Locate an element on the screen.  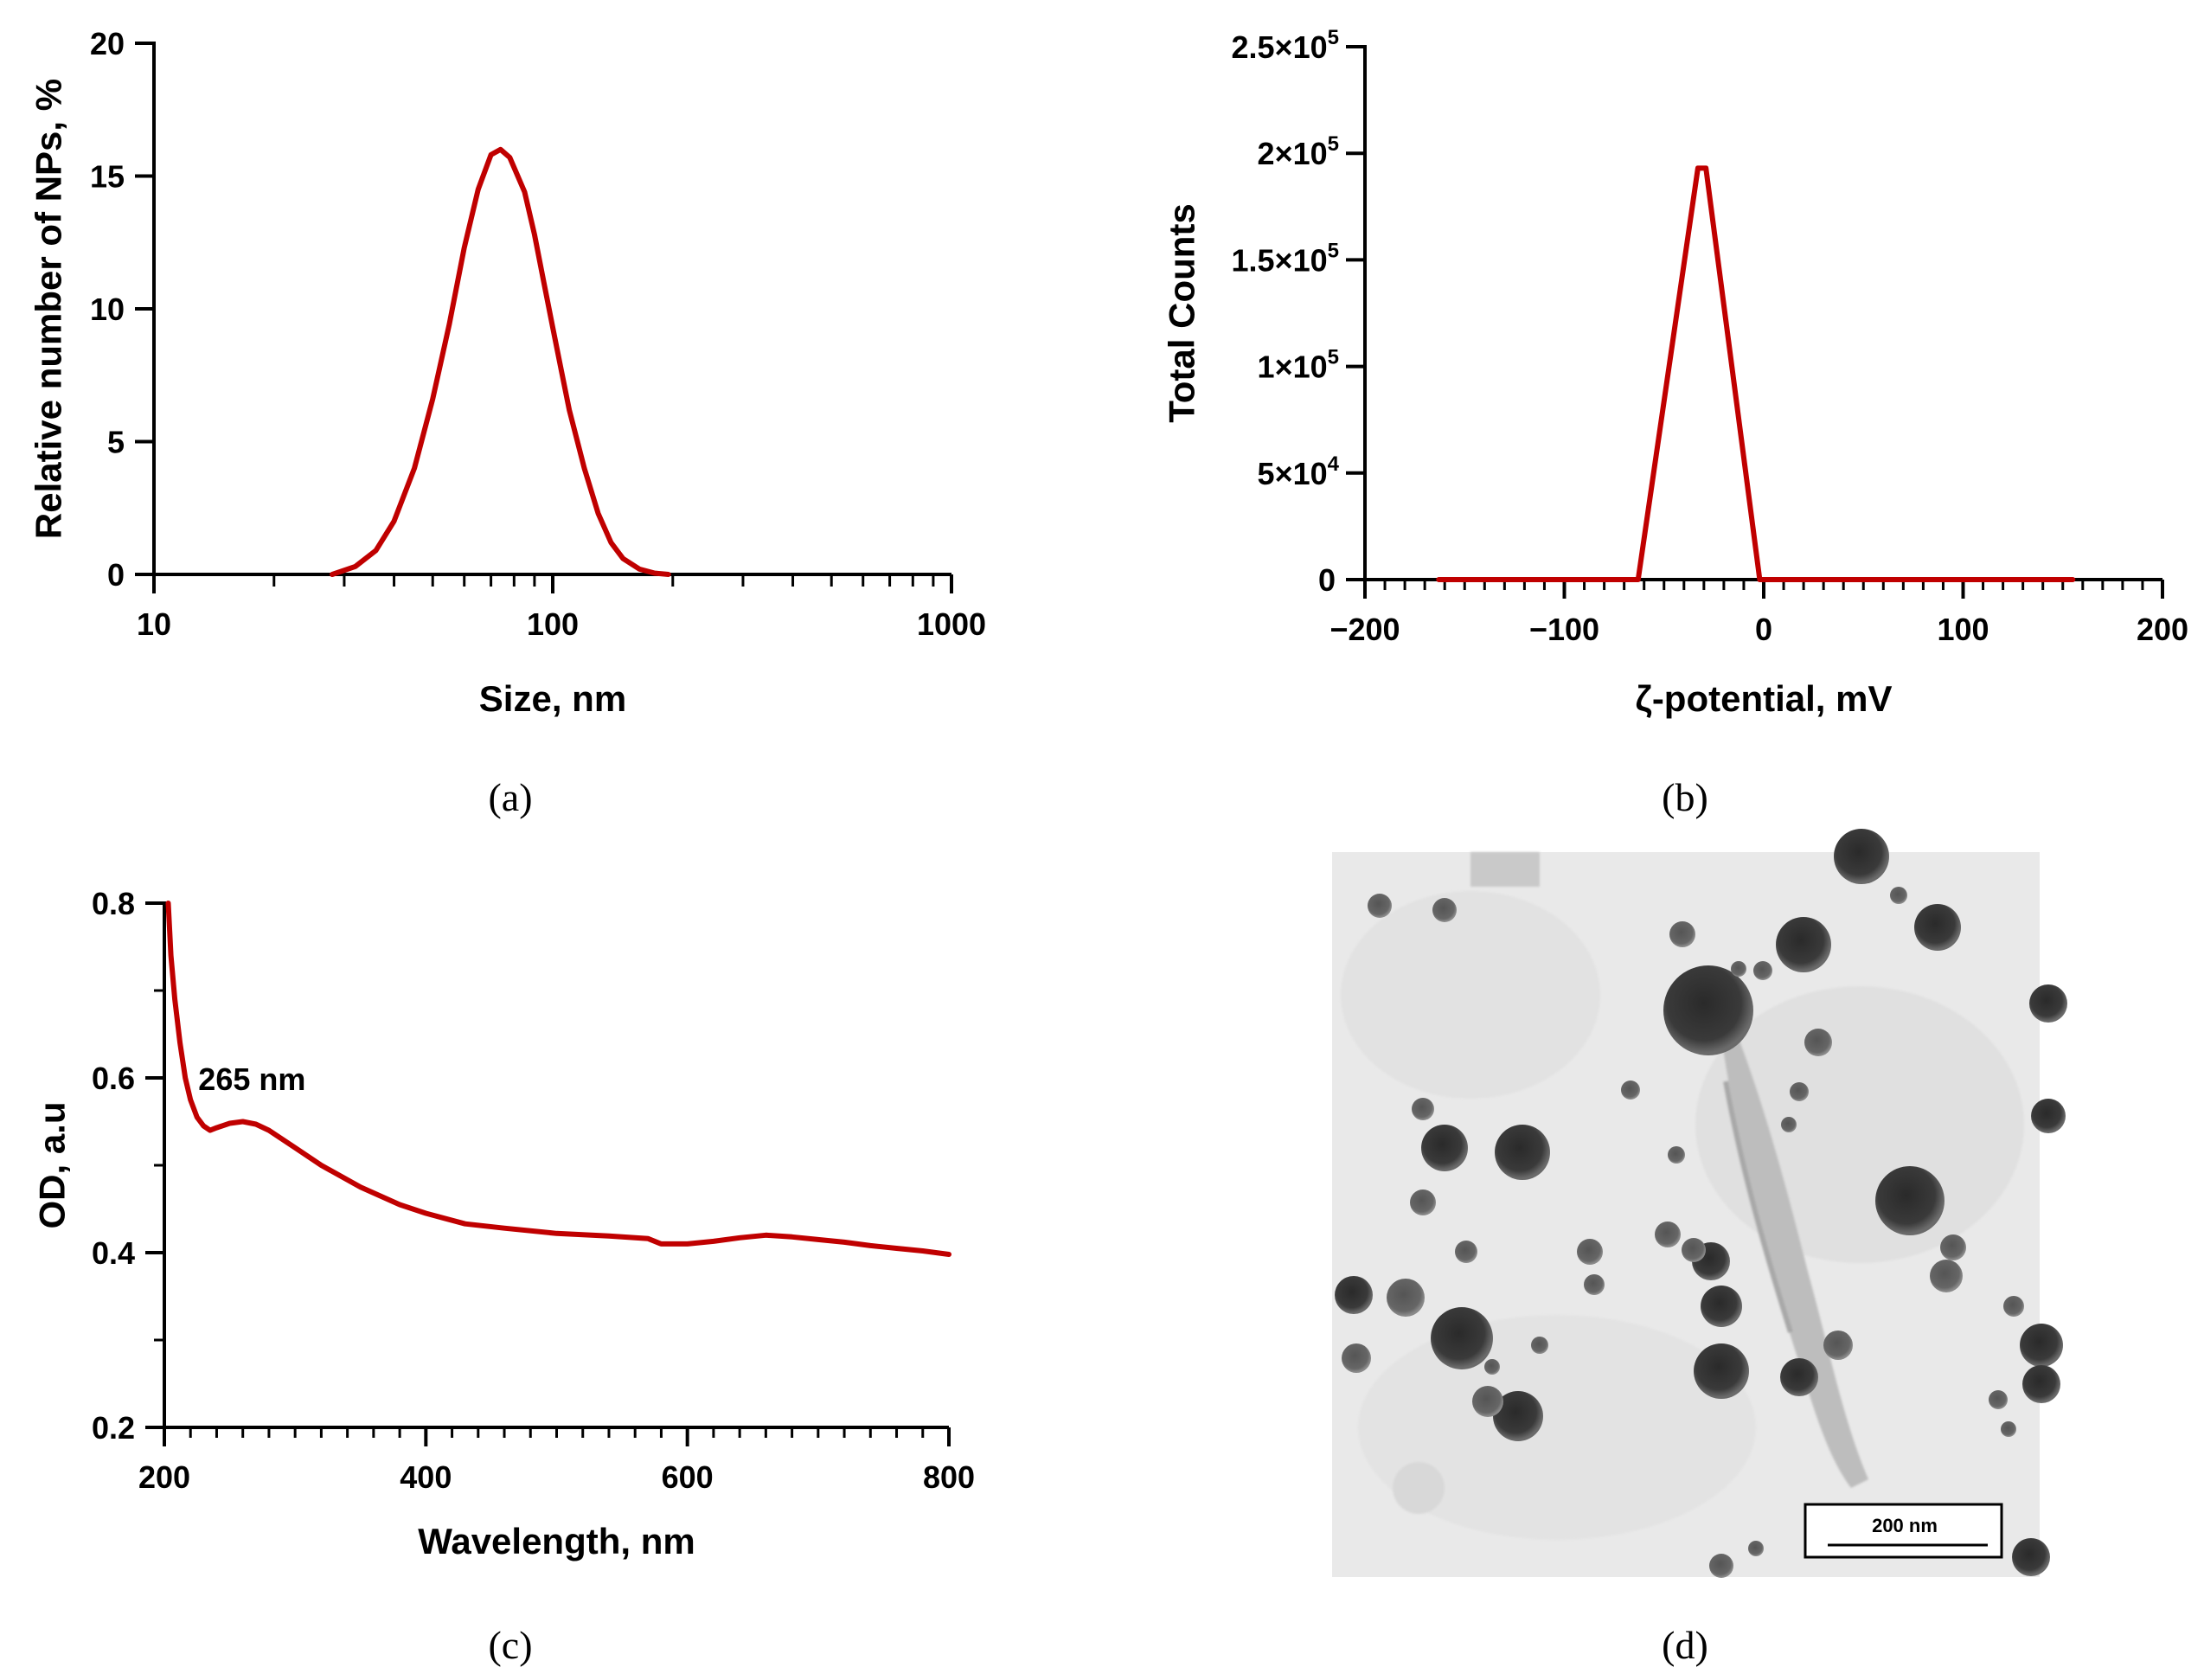
scale-bar-label: 200 nm is located at coordinates (1905, 1525).